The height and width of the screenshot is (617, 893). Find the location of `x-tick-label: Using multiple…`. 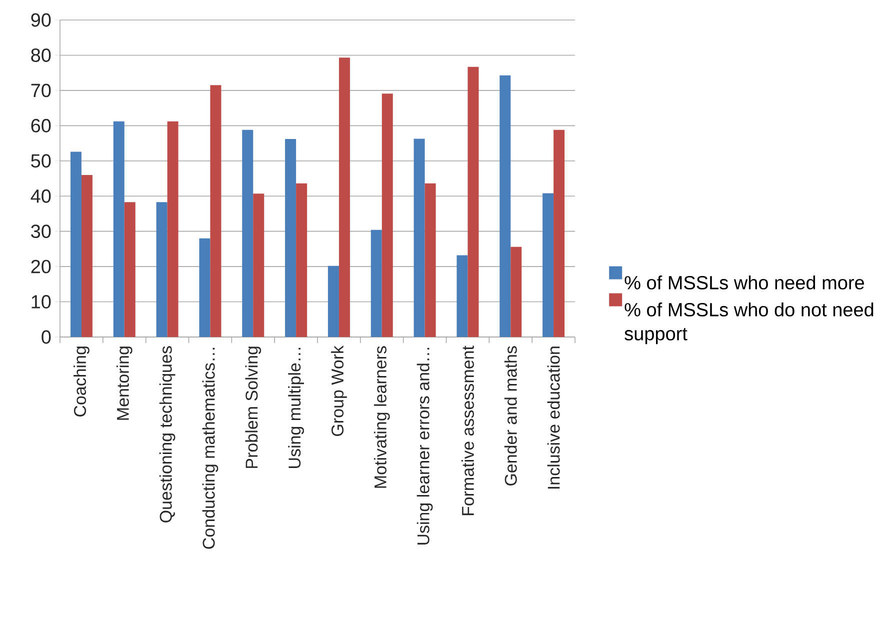

x-tick-label: Using multiple… is located at coordinates (296, 408).